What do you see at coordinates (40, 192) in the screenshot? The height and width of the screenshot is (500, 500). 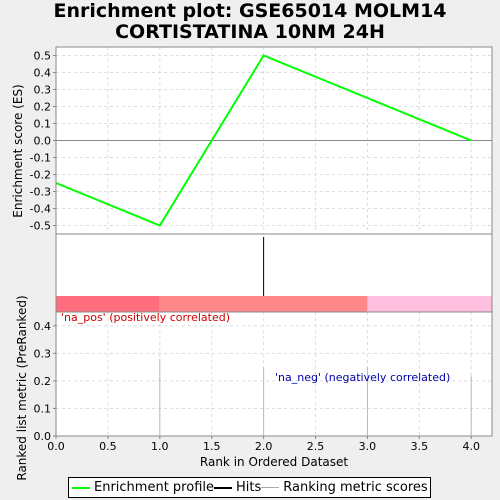 I see `es-y-tick-label-8: -0.3` at bounding box center [40, 192].